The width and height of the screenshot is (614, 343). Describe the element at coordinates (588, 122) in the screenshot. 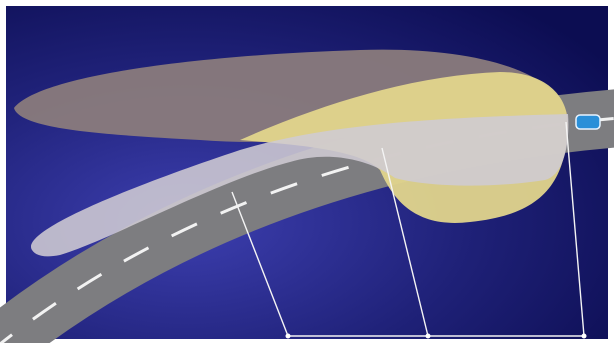

I see `car` at that location.